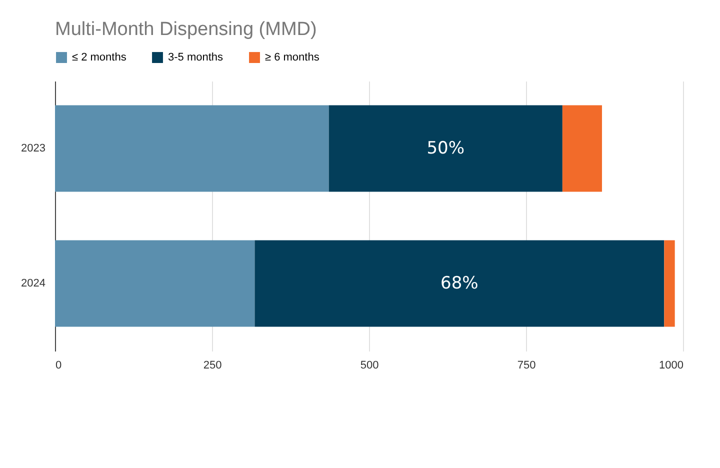  What do you see at coordinates (459, 284) in the screenshot?
I see `annotation: 68%` at bounding box center [459, 284].